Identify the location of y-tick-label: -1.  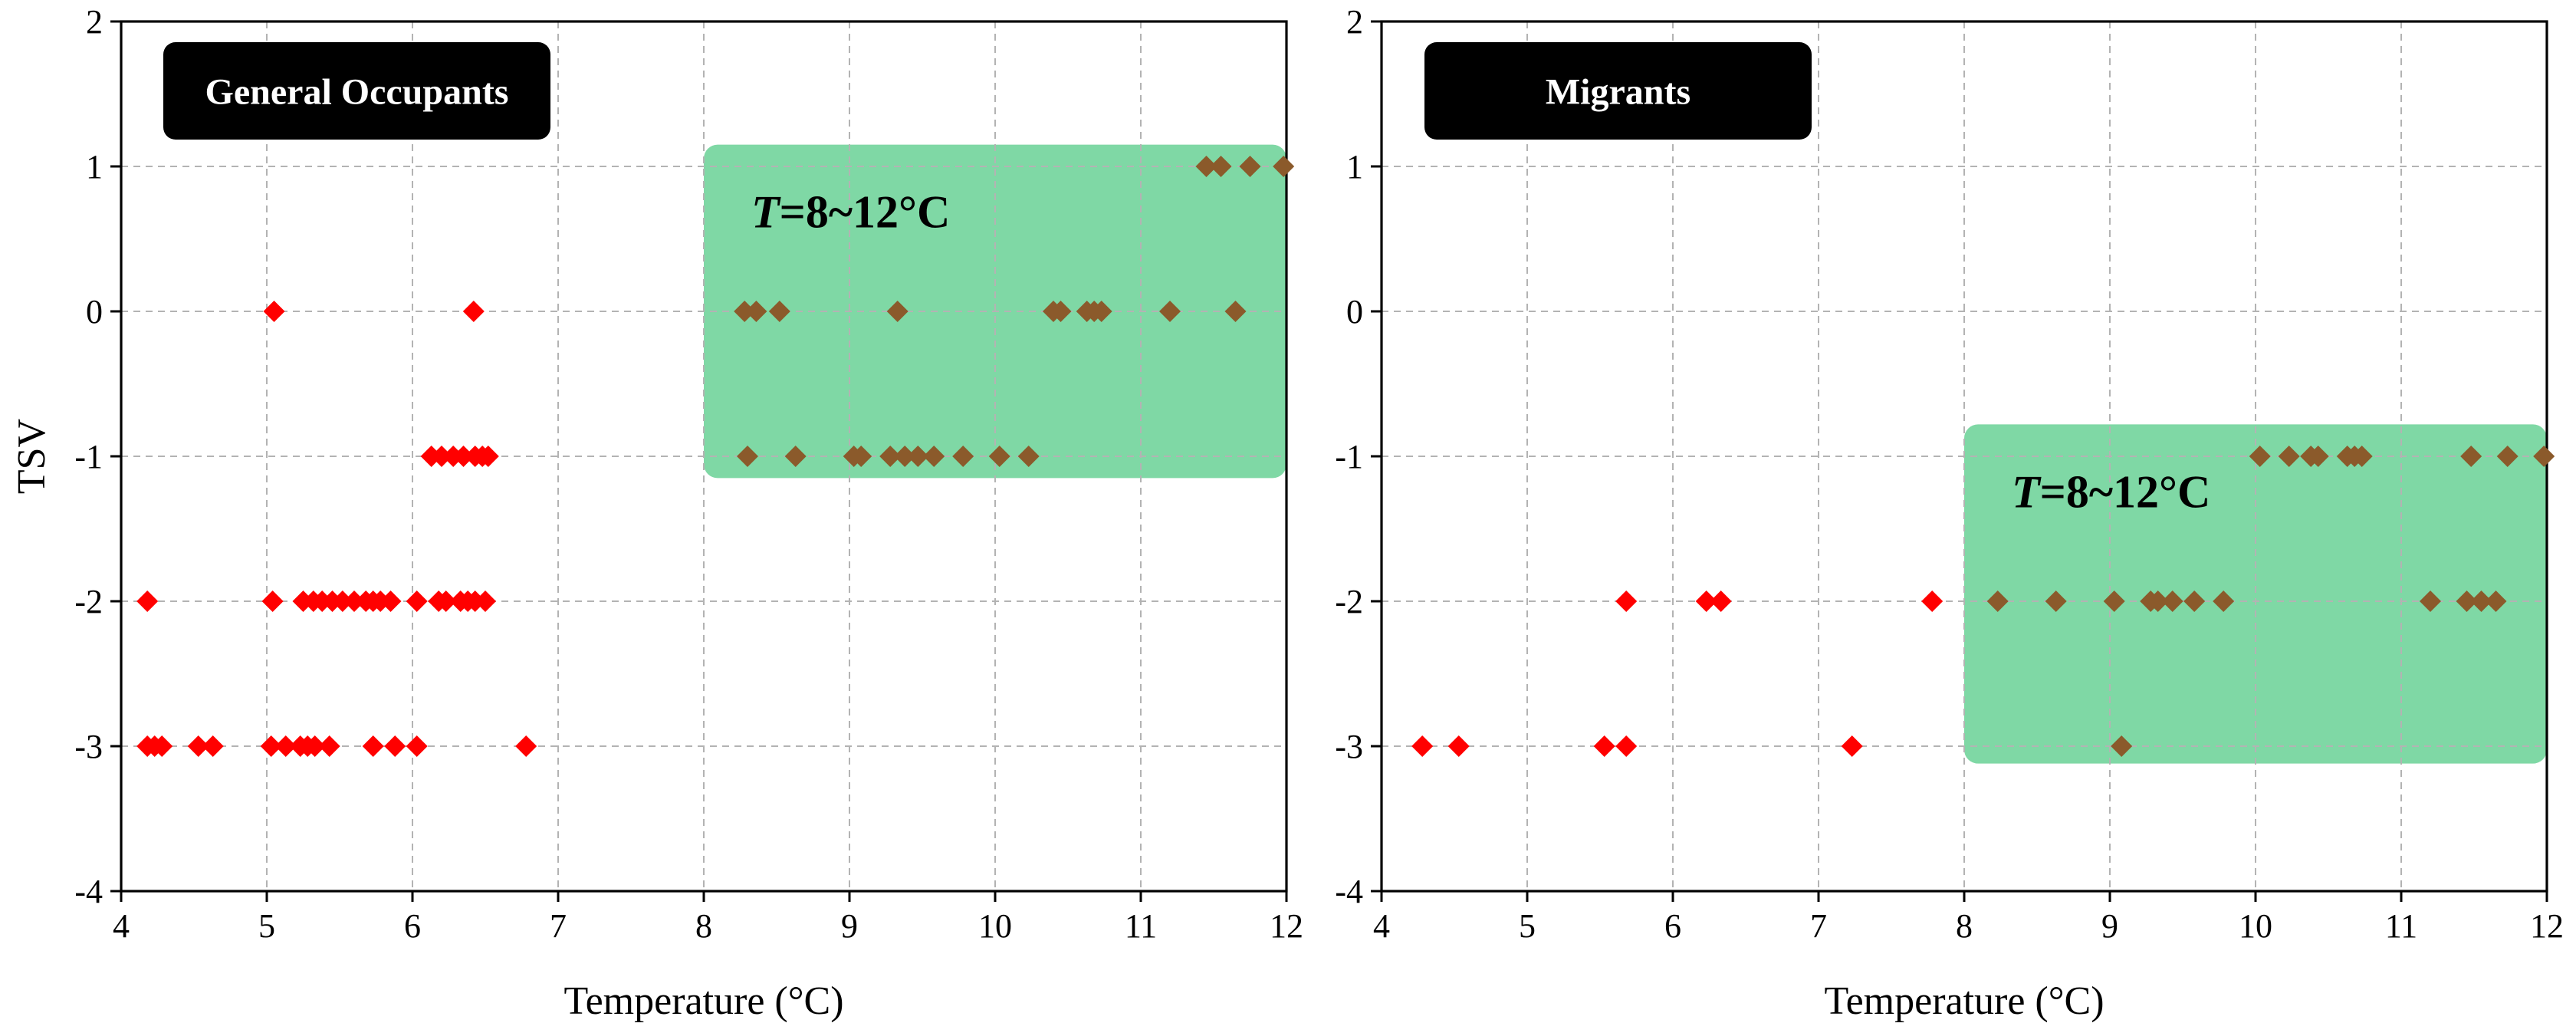
(1349, 456).